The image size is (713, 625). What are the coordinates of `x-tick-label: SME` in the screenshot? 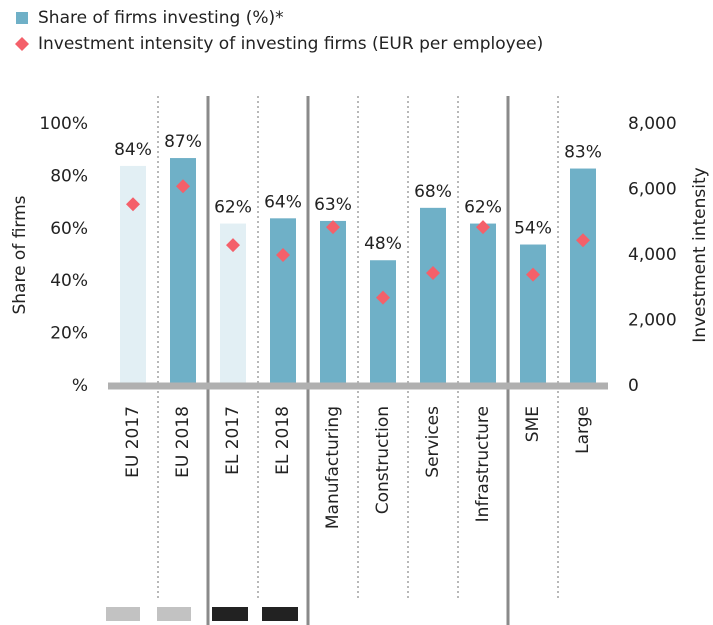 It's located at (533, 424).